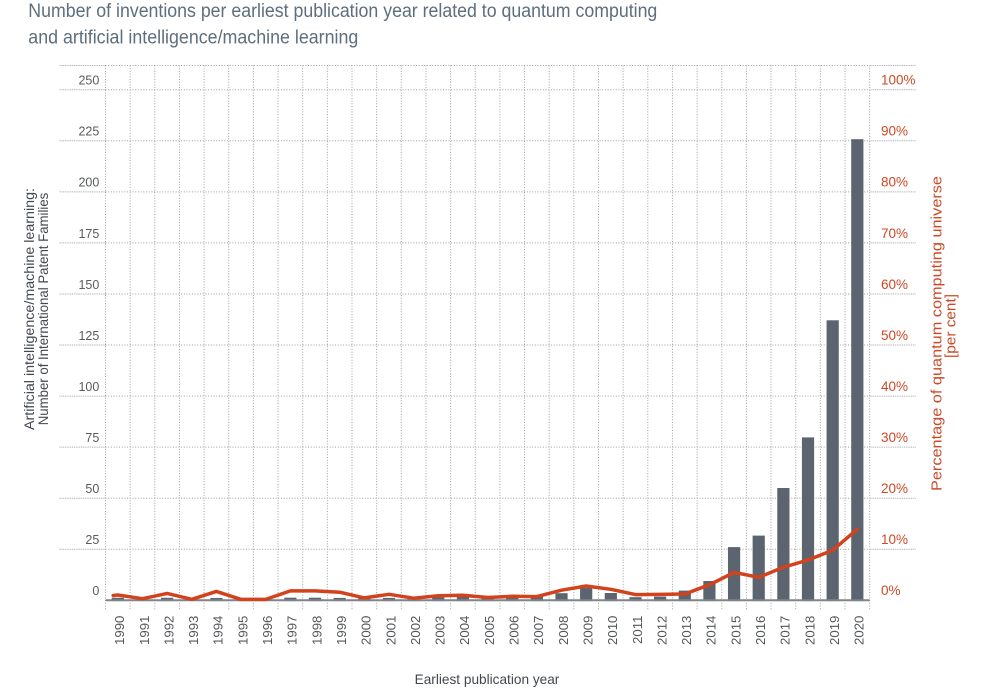 This screenshot has height=698, width=1003. Describe the element at coordinates (894, 437) in the screenshot. I see `svg-text: 30%` at that location.